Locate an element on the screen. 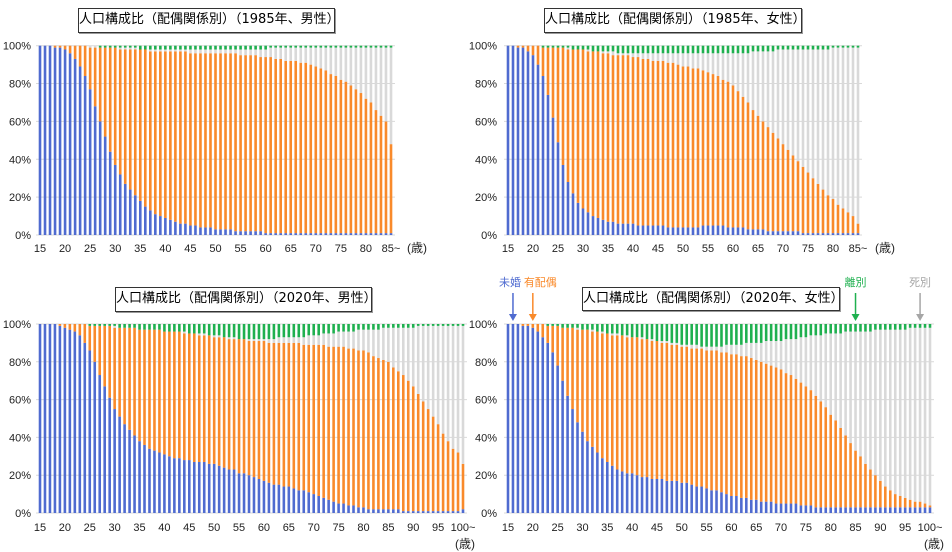 The width and height of the screenshot is (952, 552). chart-title-2020-female: 人口構成比（配偶関係別）（2020年、女性） is located at coordinates (713, 299).